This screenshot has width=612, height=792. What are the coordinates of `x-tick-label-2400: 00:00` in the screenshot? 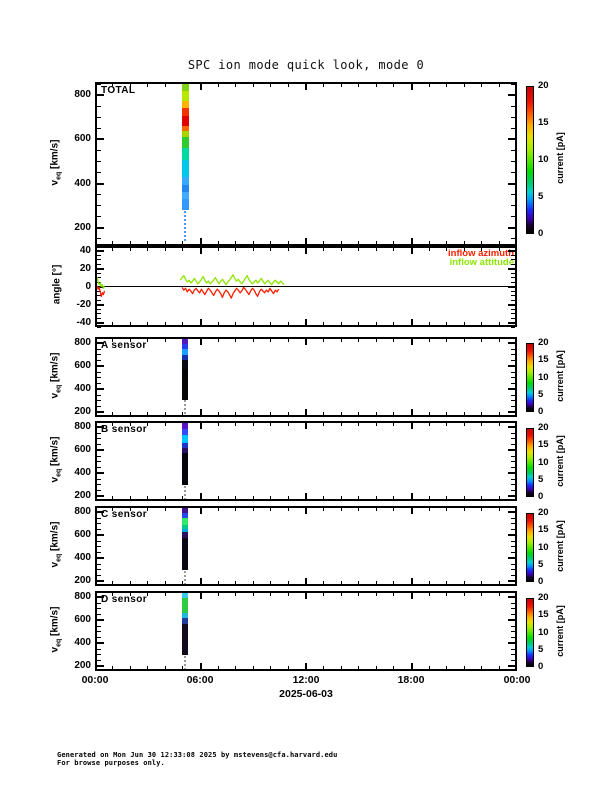 It's located at (517, 680).